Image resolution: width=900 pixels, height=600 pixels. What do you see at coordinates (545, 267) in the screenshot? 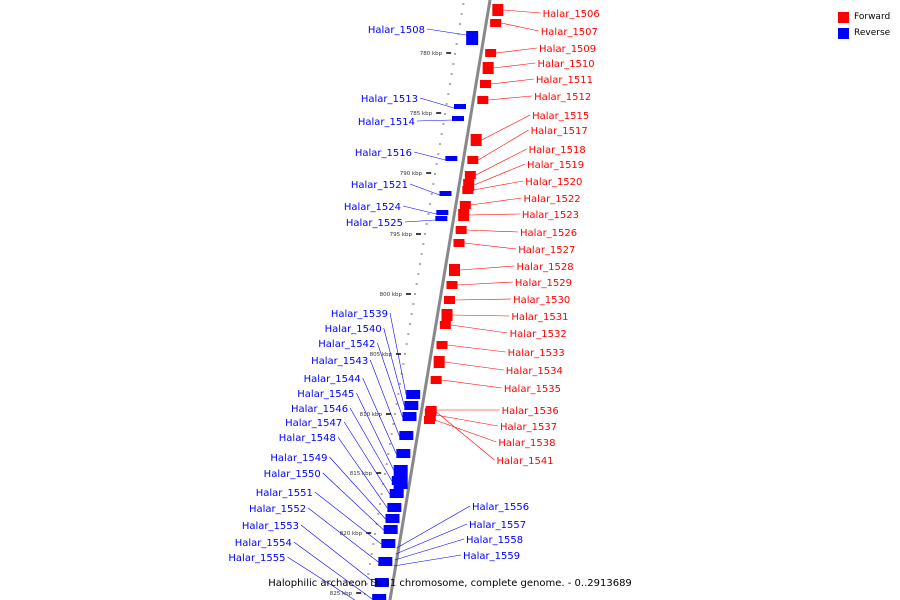
I see `forward-gene-label: Halar_1528` at bounding box center [545, 267].